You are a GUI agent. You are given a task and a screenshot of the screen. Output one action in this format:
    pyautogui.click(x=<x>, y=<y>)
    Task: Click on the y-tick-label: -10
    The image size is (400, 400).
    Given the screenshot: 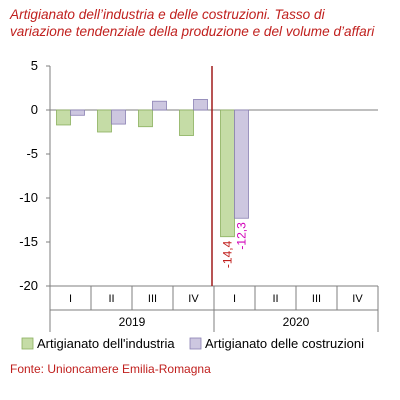 What is the action you would take?
    pyautogui.click(x=28, y=197)
    